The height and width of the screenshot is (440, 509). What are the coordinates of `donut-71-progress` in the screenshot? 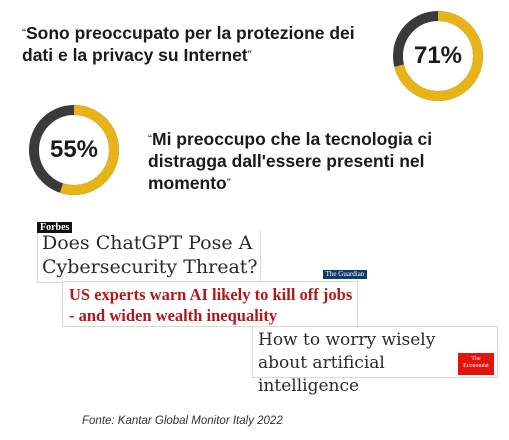 It's located at (438, 56).